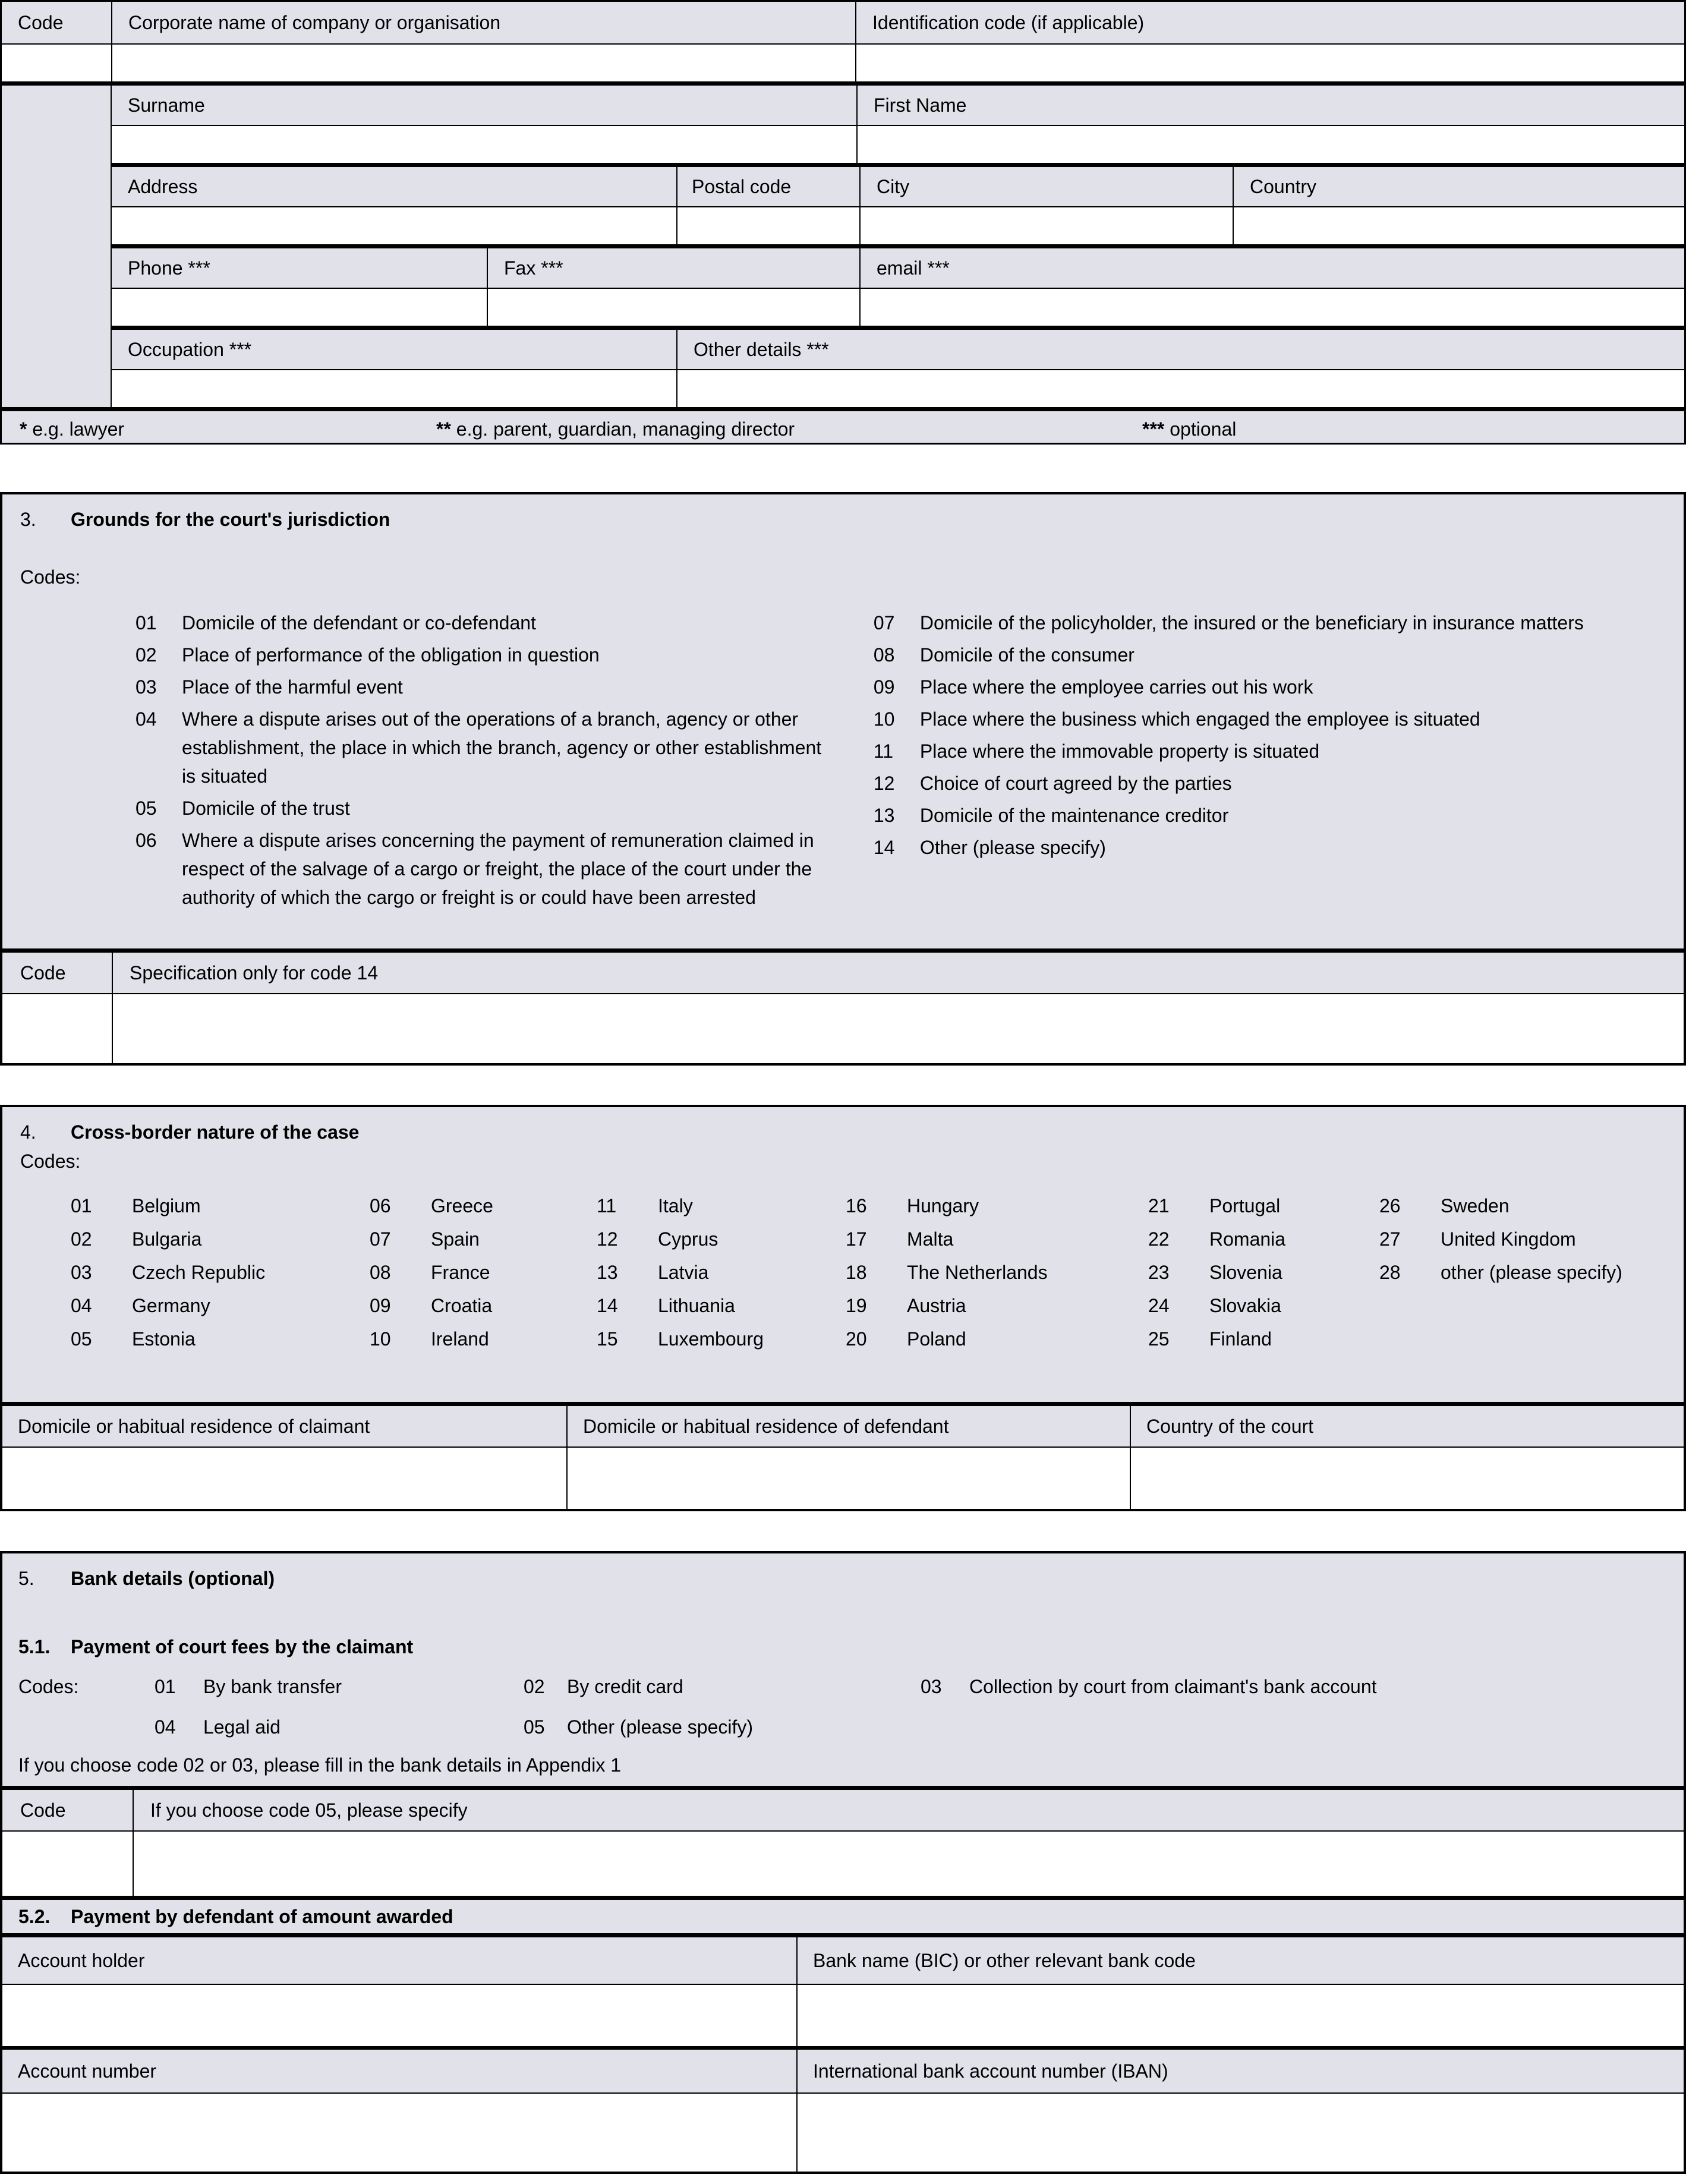  I want to click on identification-code-header: Identification code (if applicable), so click(1270, 24).